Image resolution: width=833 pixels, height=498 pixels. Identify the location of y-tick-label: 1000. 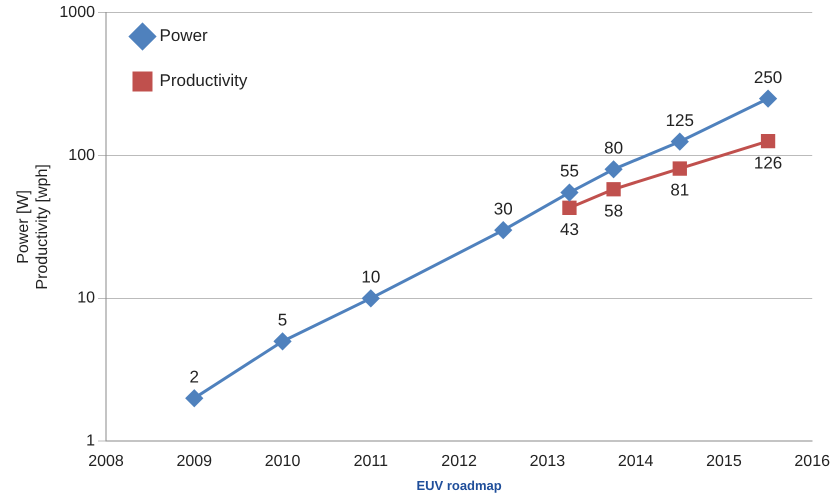
(77, 13).